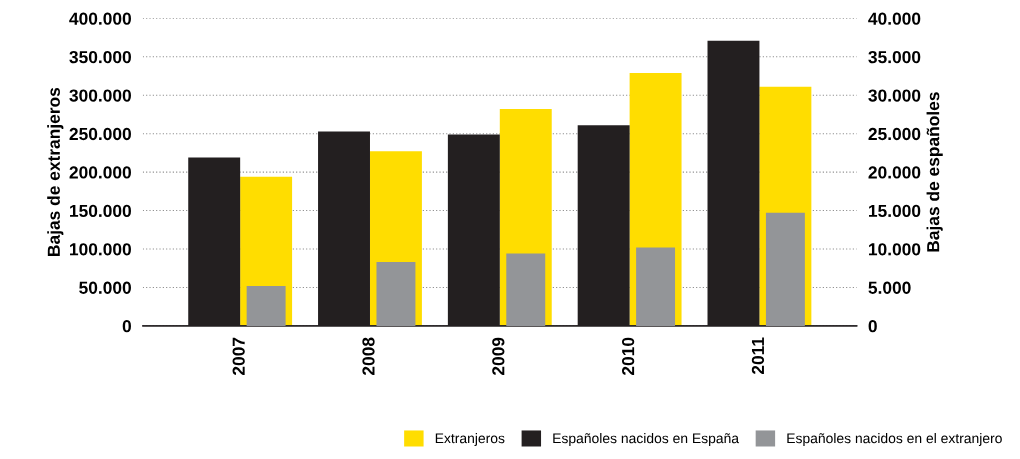 The height and width of the screenshot is (459, 1020). Describe the element at coordinates (368, 356) in the screenshot. I see `x-tick-label: 2008` at that location.